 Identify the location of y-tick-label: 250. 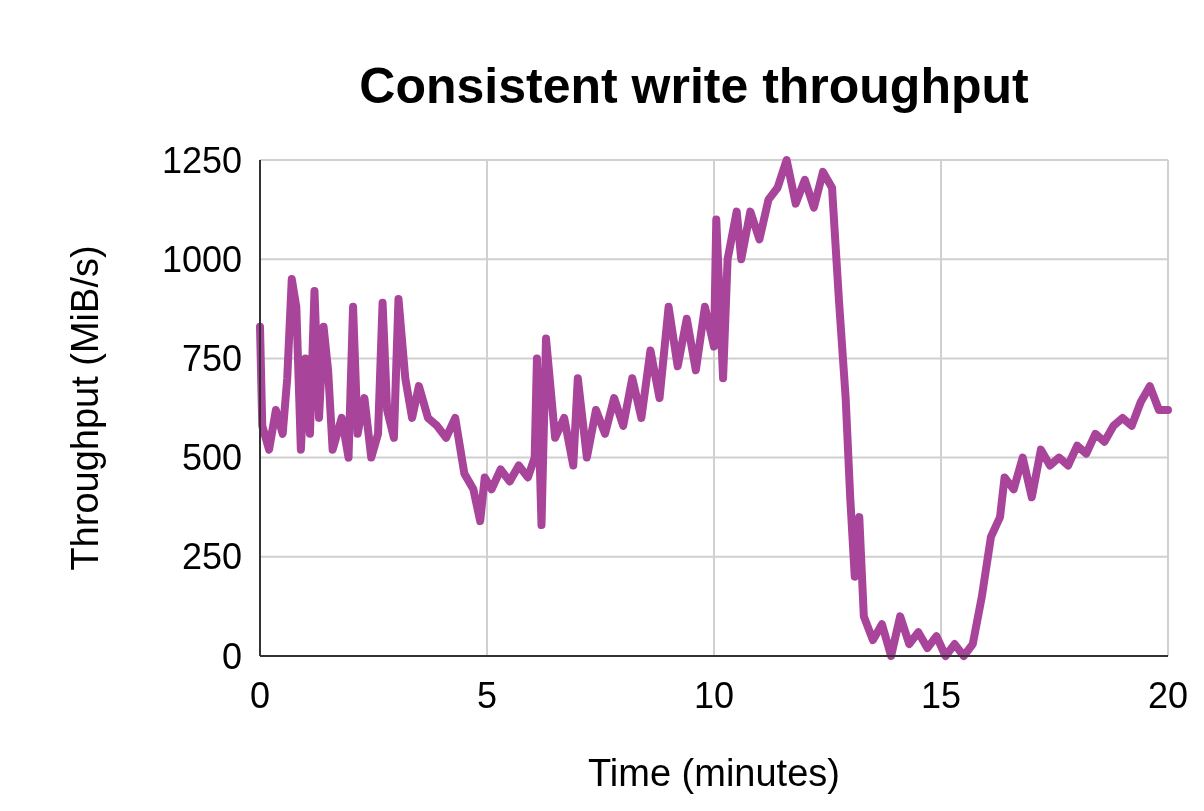
(211, 557).